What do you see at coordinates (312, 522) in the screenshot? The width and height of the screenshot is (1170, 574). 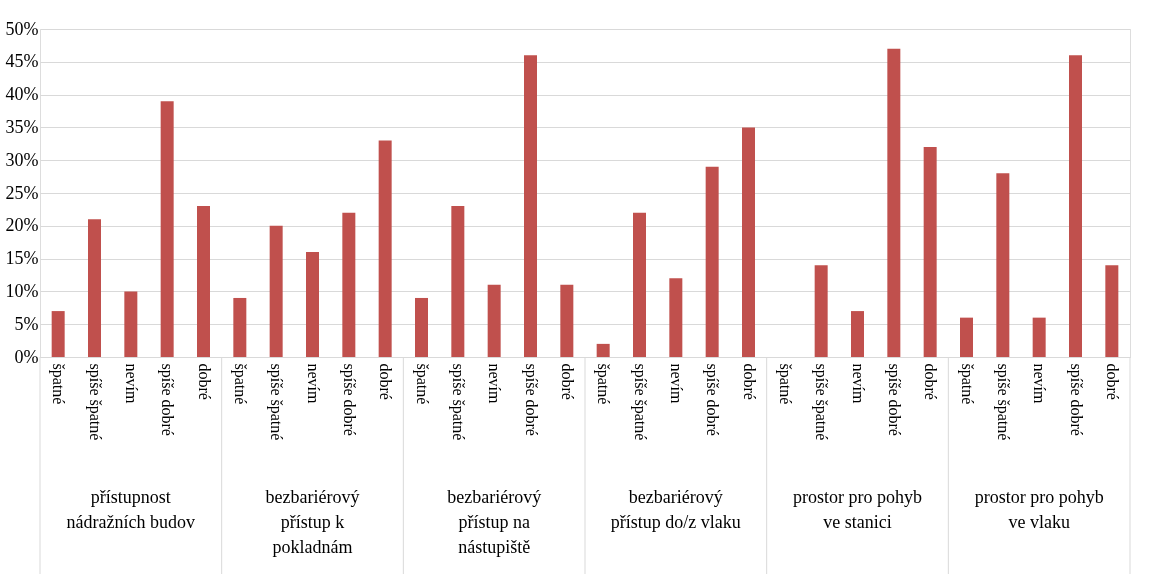 I see `text: bezbariérový přístup k pokladnám` at bounding box center [312, 522].